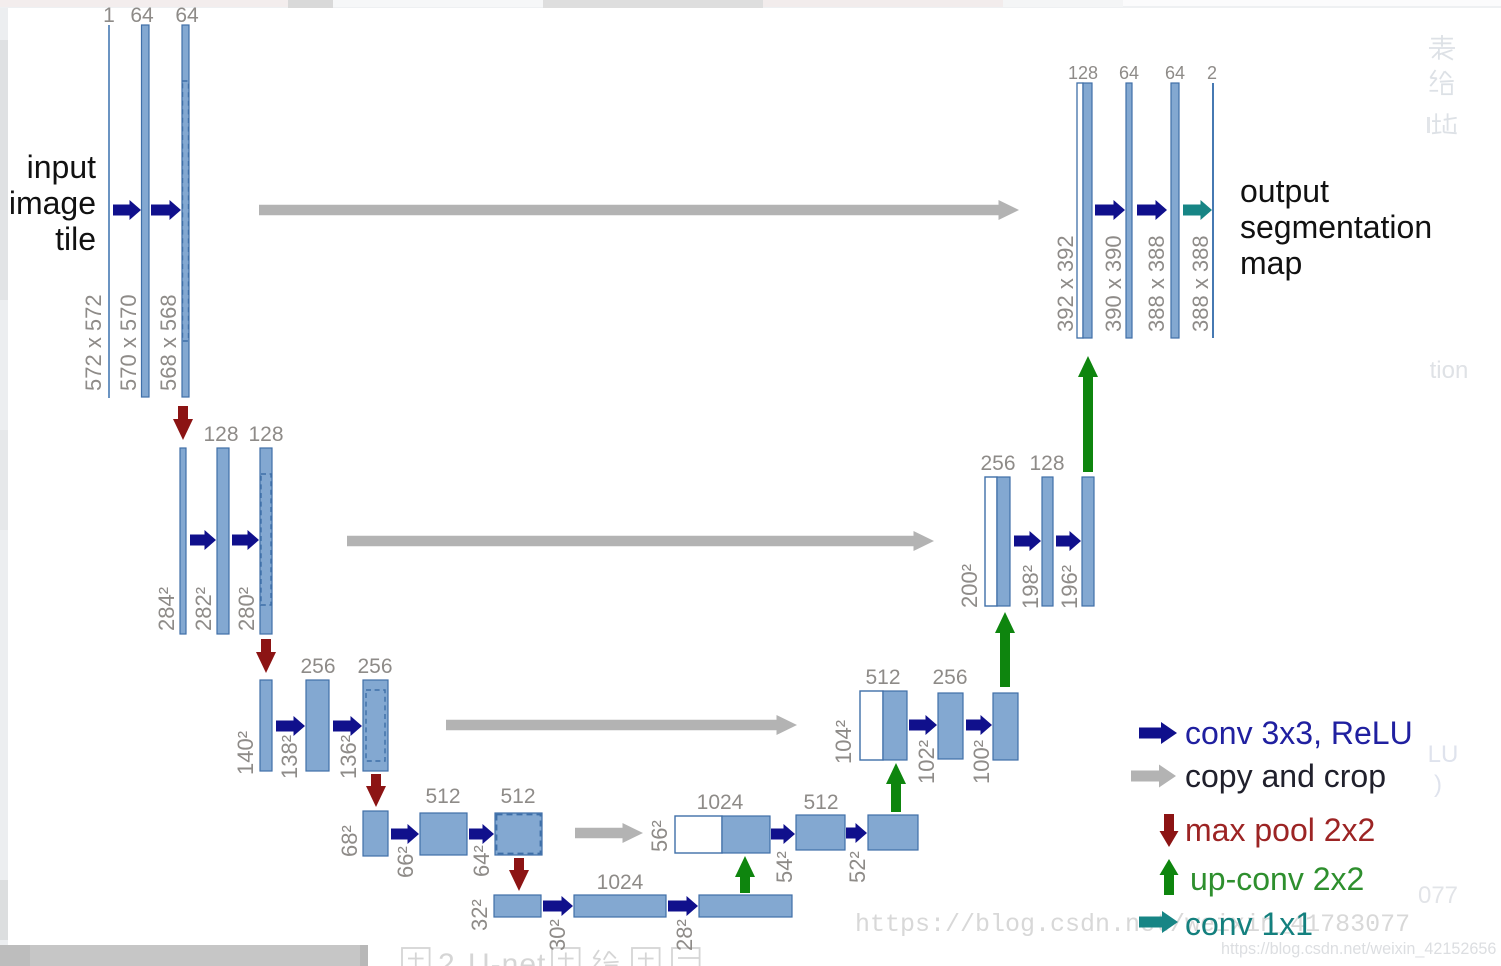  Describe the element at coordinates (1443, 754) in the screenshot. I see `svg-text: LU` at that location.